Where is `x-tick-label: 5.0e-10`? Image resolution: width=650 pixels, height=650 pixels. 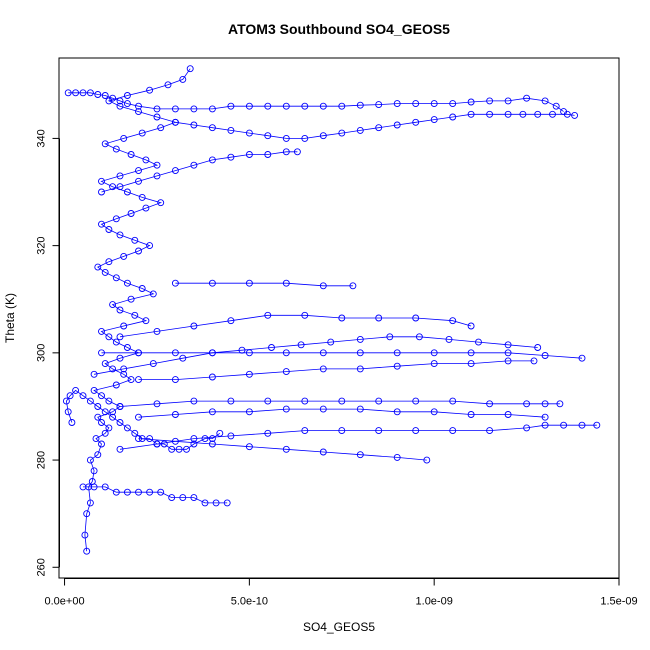
x-tick-label: 5.0e-10 is located at coordinates (249, 602).